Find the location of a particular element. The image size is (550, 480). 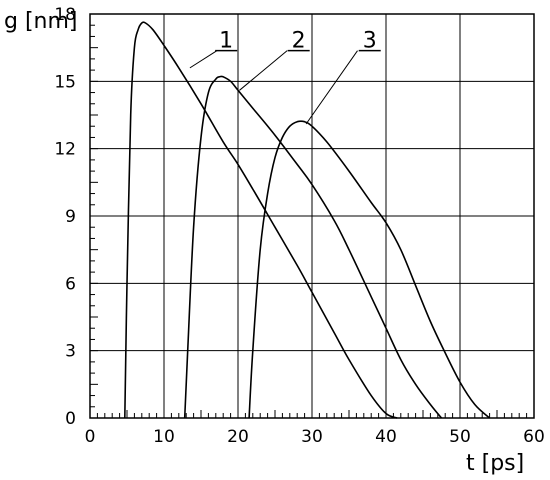

x-tick-label: 10 is located at coordinates (164, 437).